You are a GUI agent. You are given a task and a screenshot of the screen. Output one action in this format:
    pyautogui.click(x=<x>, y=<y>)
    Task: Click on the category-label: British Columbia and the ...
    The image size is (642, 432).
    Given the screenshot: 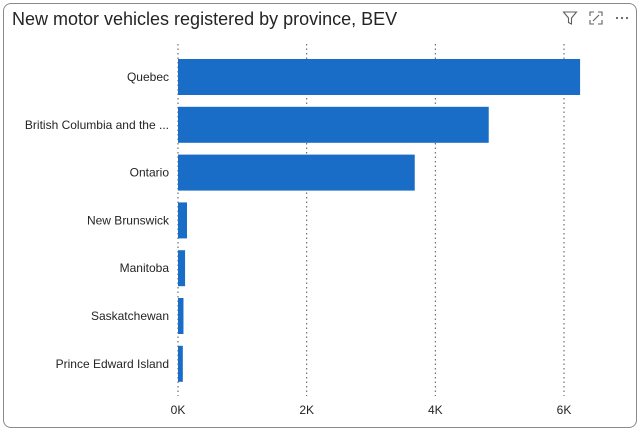 What is the action you would take?
    pyautogui.click(x=97, y=125)
    